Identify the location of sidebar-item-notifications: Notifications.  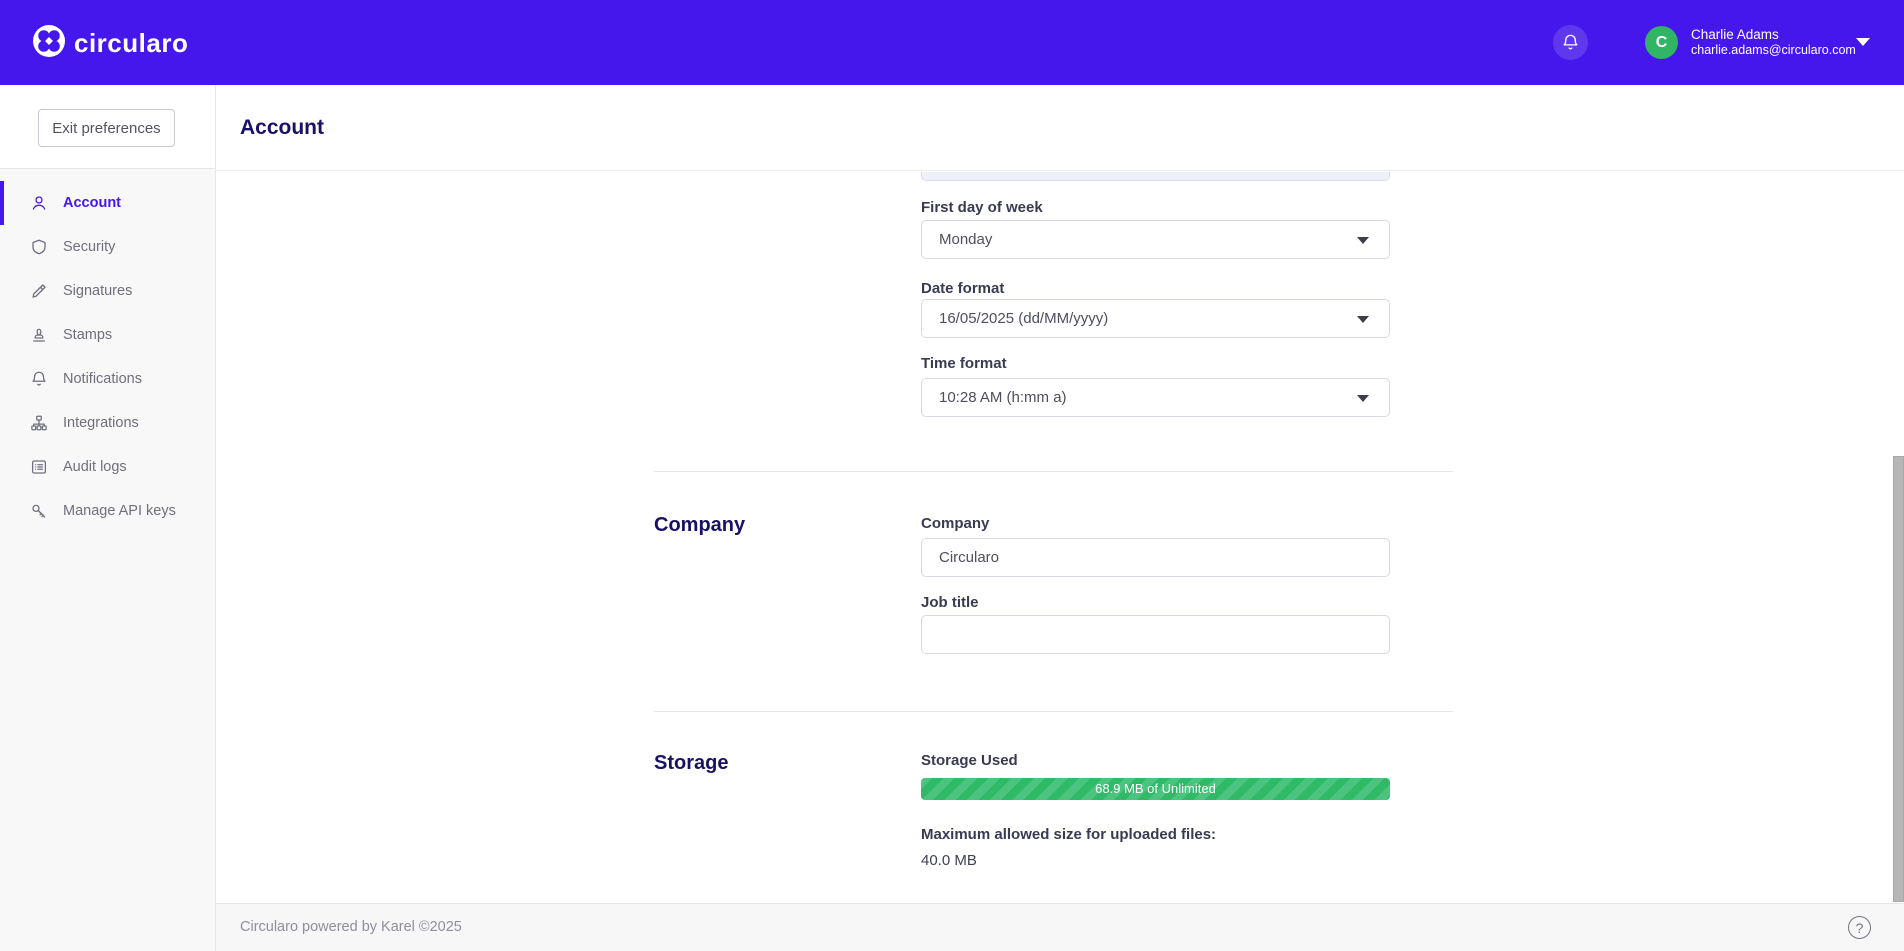
(107, 379).